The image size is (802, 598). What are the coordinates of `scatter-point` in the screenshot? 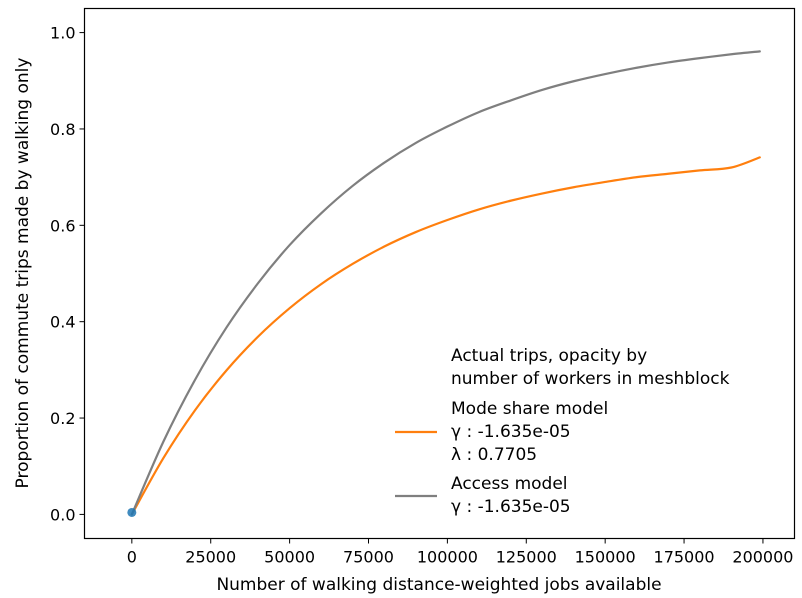 It's located at (132, 512).